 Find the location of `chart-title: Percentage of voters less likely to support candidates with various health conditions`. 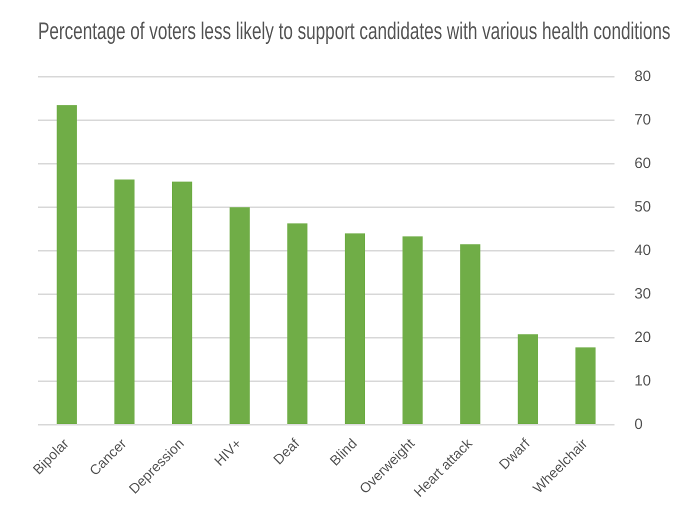

chart-title: Percentage of voters less likely to support candidates with various health conditions is located at coordinates (354, 31).